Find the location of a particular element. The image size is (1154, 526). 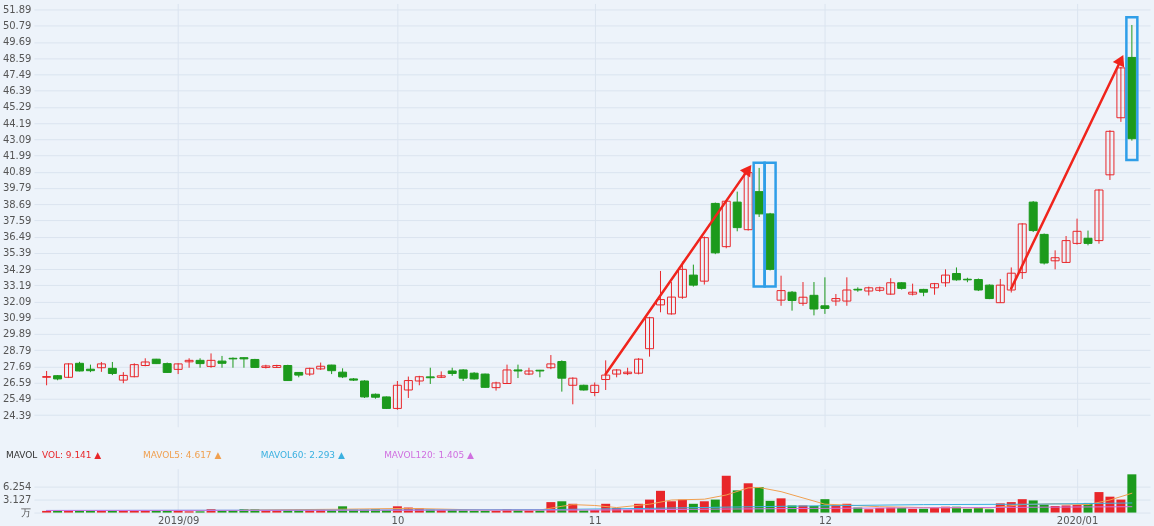

x-tick-label: 12 is located at coordinates (825, 520).